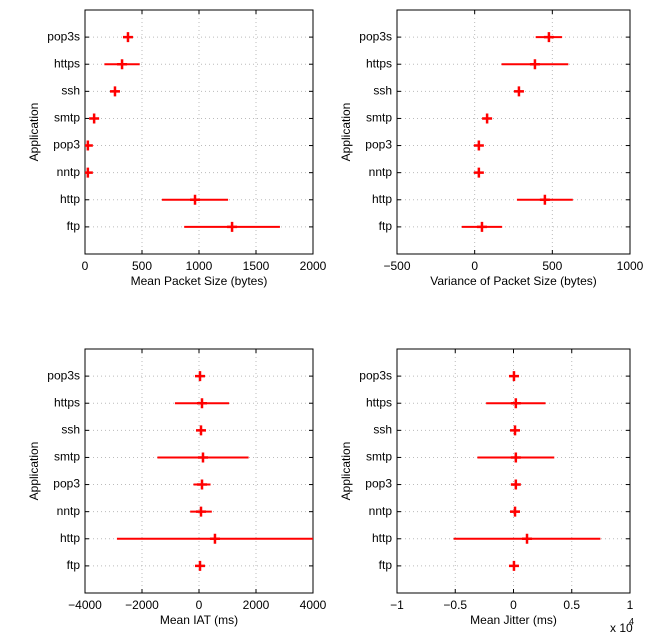  I want to click on axes, so click(513, 132).